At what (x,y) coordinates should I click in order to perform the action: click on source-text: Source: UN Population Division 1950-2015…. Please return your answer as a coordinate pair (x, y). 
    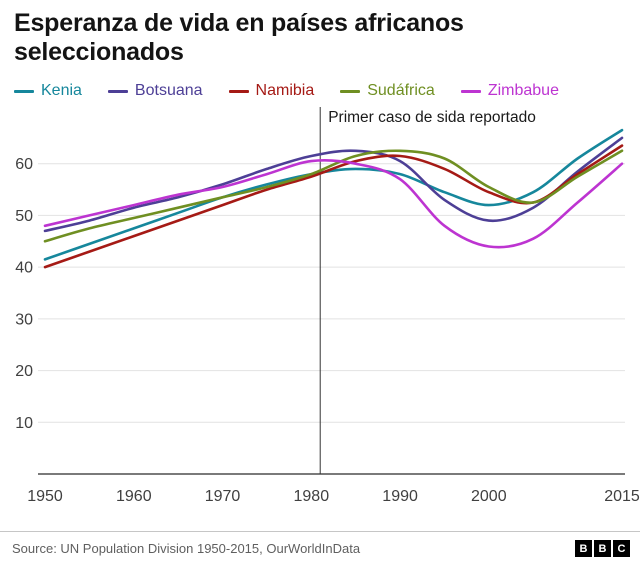
    Looking at the image, I should click on (186, 548).